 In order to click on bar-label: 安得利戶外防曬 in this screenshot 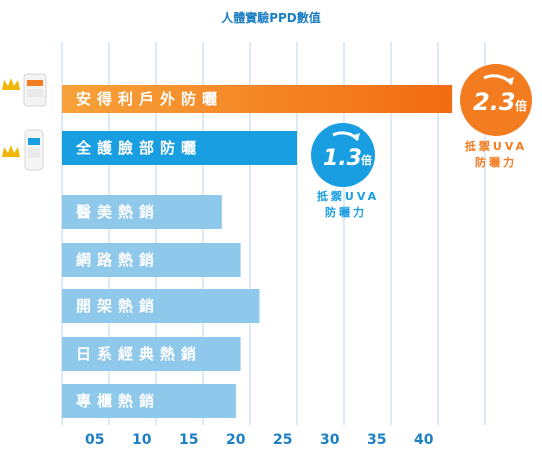, I will do `click(149, 99)`.